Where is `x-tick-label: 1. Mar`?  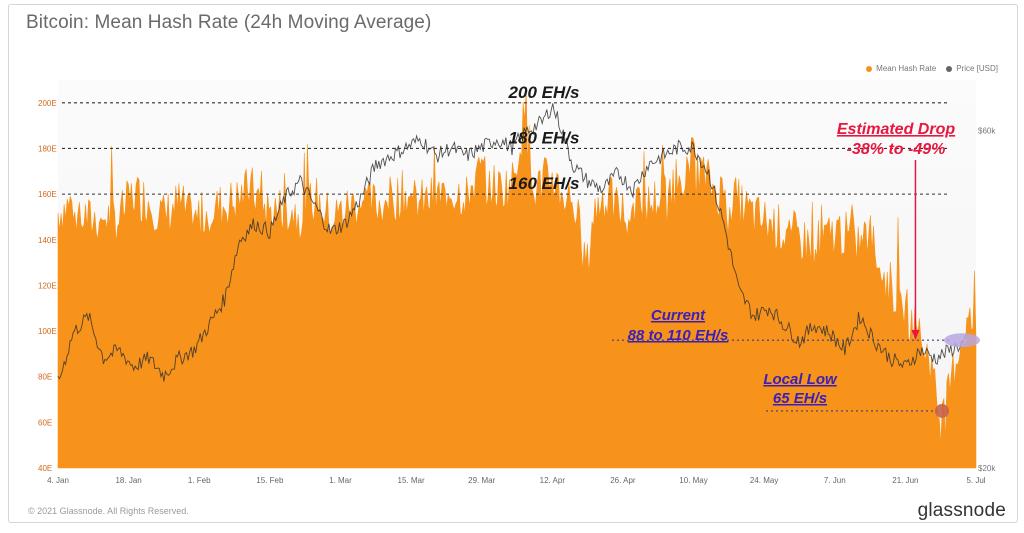 x-tick-label: 1. Mar is located at coordinates (340, 480).